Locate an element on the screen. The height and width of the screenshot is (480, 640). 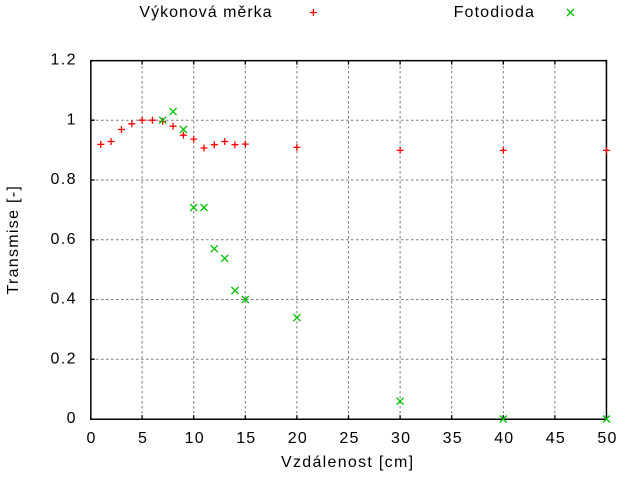
svg-text: 25 is located at coordinates (349, 438).